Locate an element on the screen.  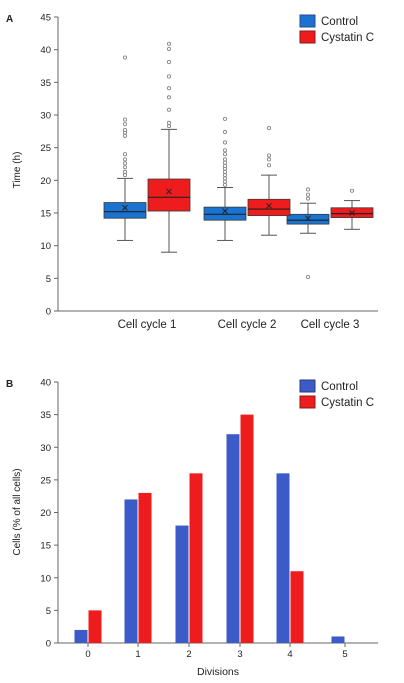
panel-b-y-axis-label: Cells (% of all cells) is located at coordinates (17, 511).